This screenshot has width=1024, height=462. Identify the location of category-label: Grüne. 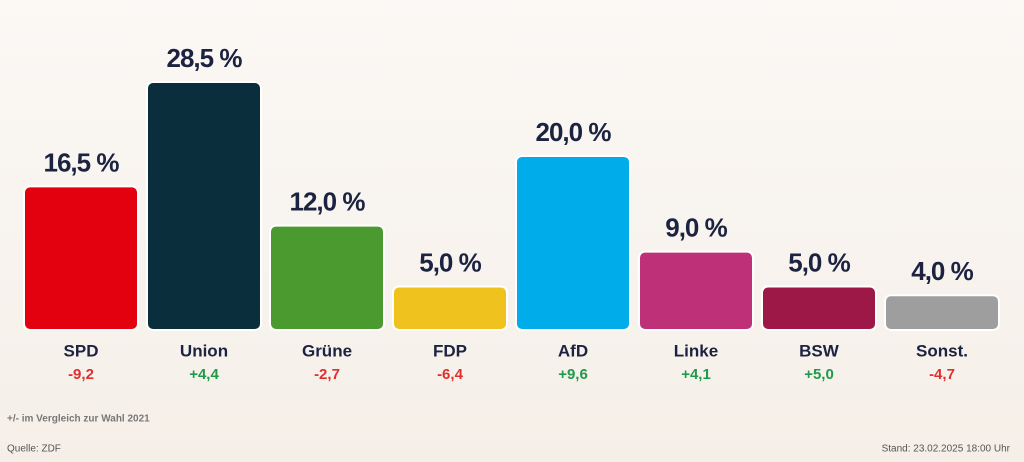
(327, 350).